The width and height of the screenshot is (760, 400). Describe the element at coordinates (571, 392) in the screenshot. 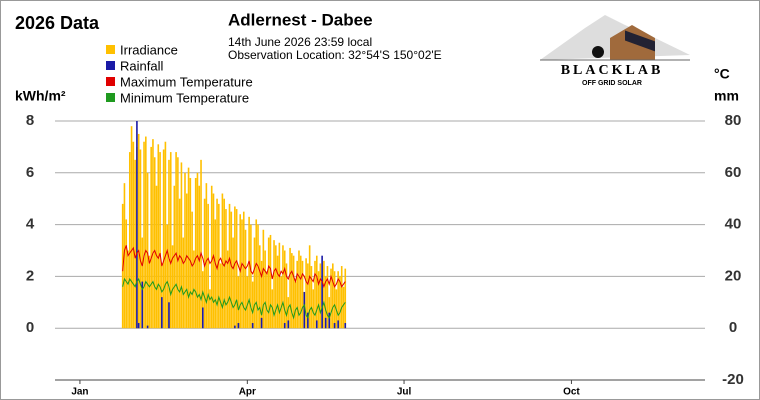

I see `x-tick-label: Oct` at that location.